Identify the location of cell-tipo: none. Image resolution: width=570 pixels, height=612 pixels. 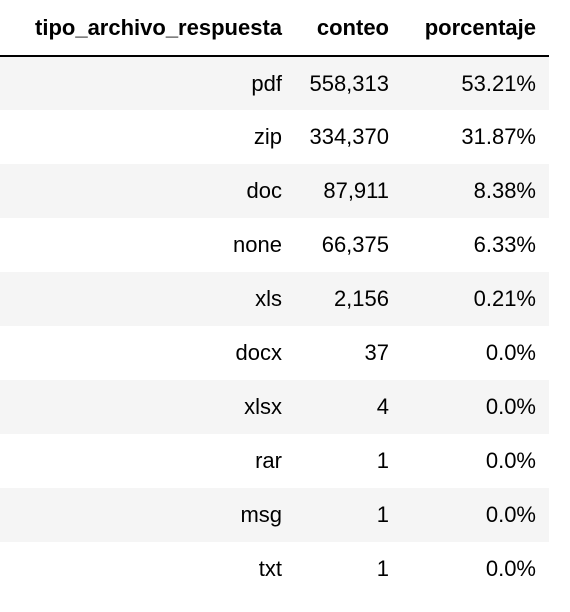
(146, 245).